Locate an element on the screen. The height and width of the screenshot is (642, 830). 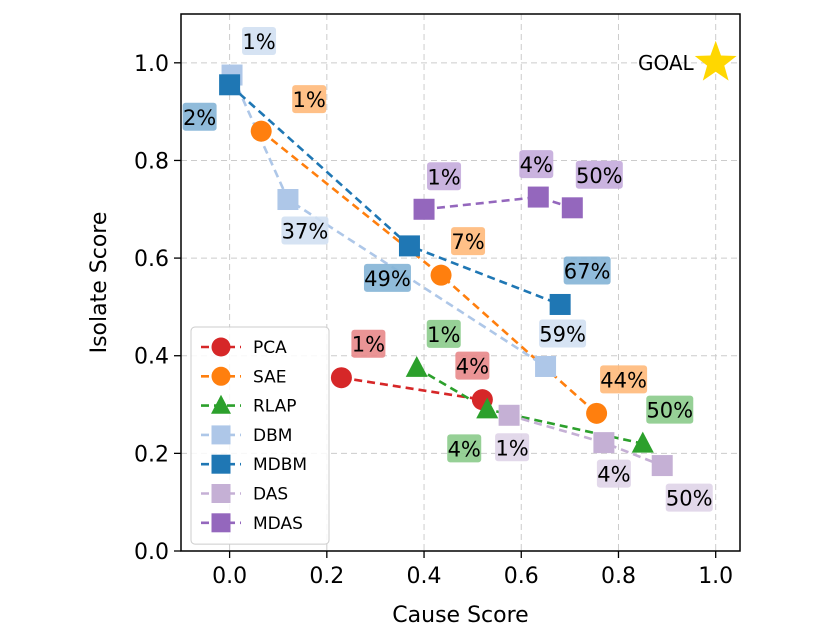
legend-item-das: DAS is located at coordinates (244, 494).